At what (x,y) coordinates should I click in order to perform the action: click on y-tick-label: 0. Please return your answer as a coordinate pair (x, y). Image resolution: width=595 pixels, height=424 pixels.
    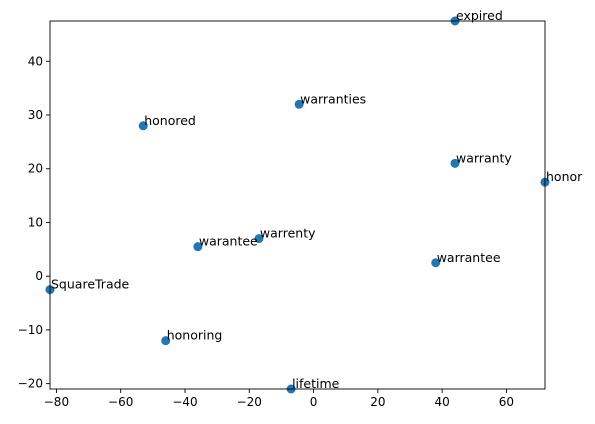
    Looking at the image, I should click on (39, 276).